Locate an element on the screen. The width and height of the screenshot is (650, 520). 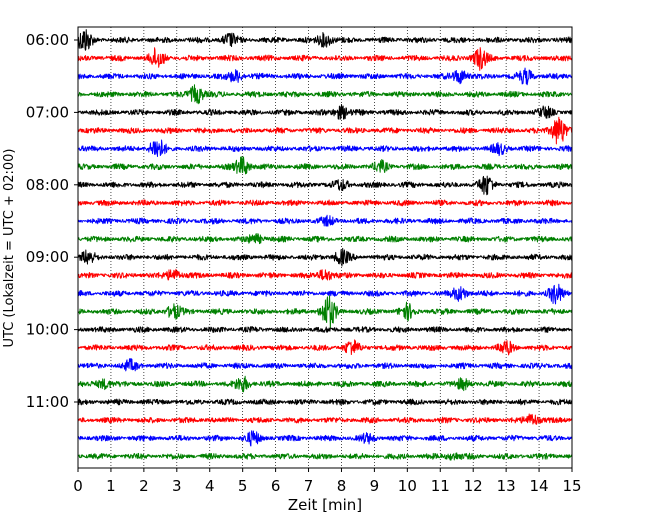
x-axis-ticks: 0 1 2 3 4 5 6 7 8 9 10 11 12 13 14 15 is located at coordinates (327, 481).